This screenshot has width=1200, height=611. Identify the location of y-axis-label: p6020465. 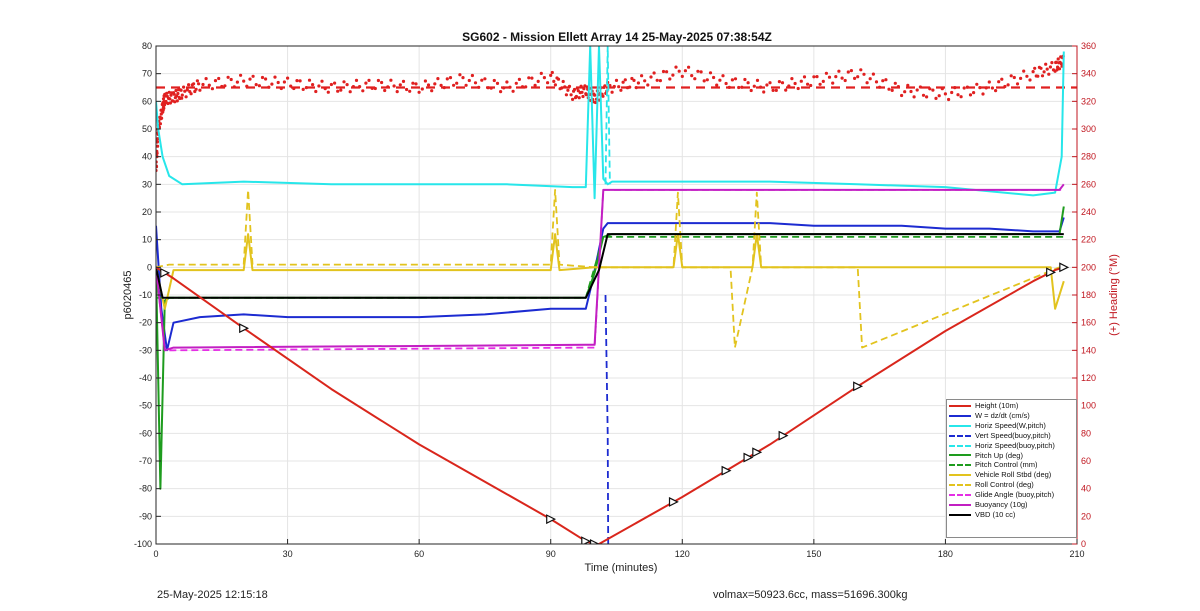
(128, 295).